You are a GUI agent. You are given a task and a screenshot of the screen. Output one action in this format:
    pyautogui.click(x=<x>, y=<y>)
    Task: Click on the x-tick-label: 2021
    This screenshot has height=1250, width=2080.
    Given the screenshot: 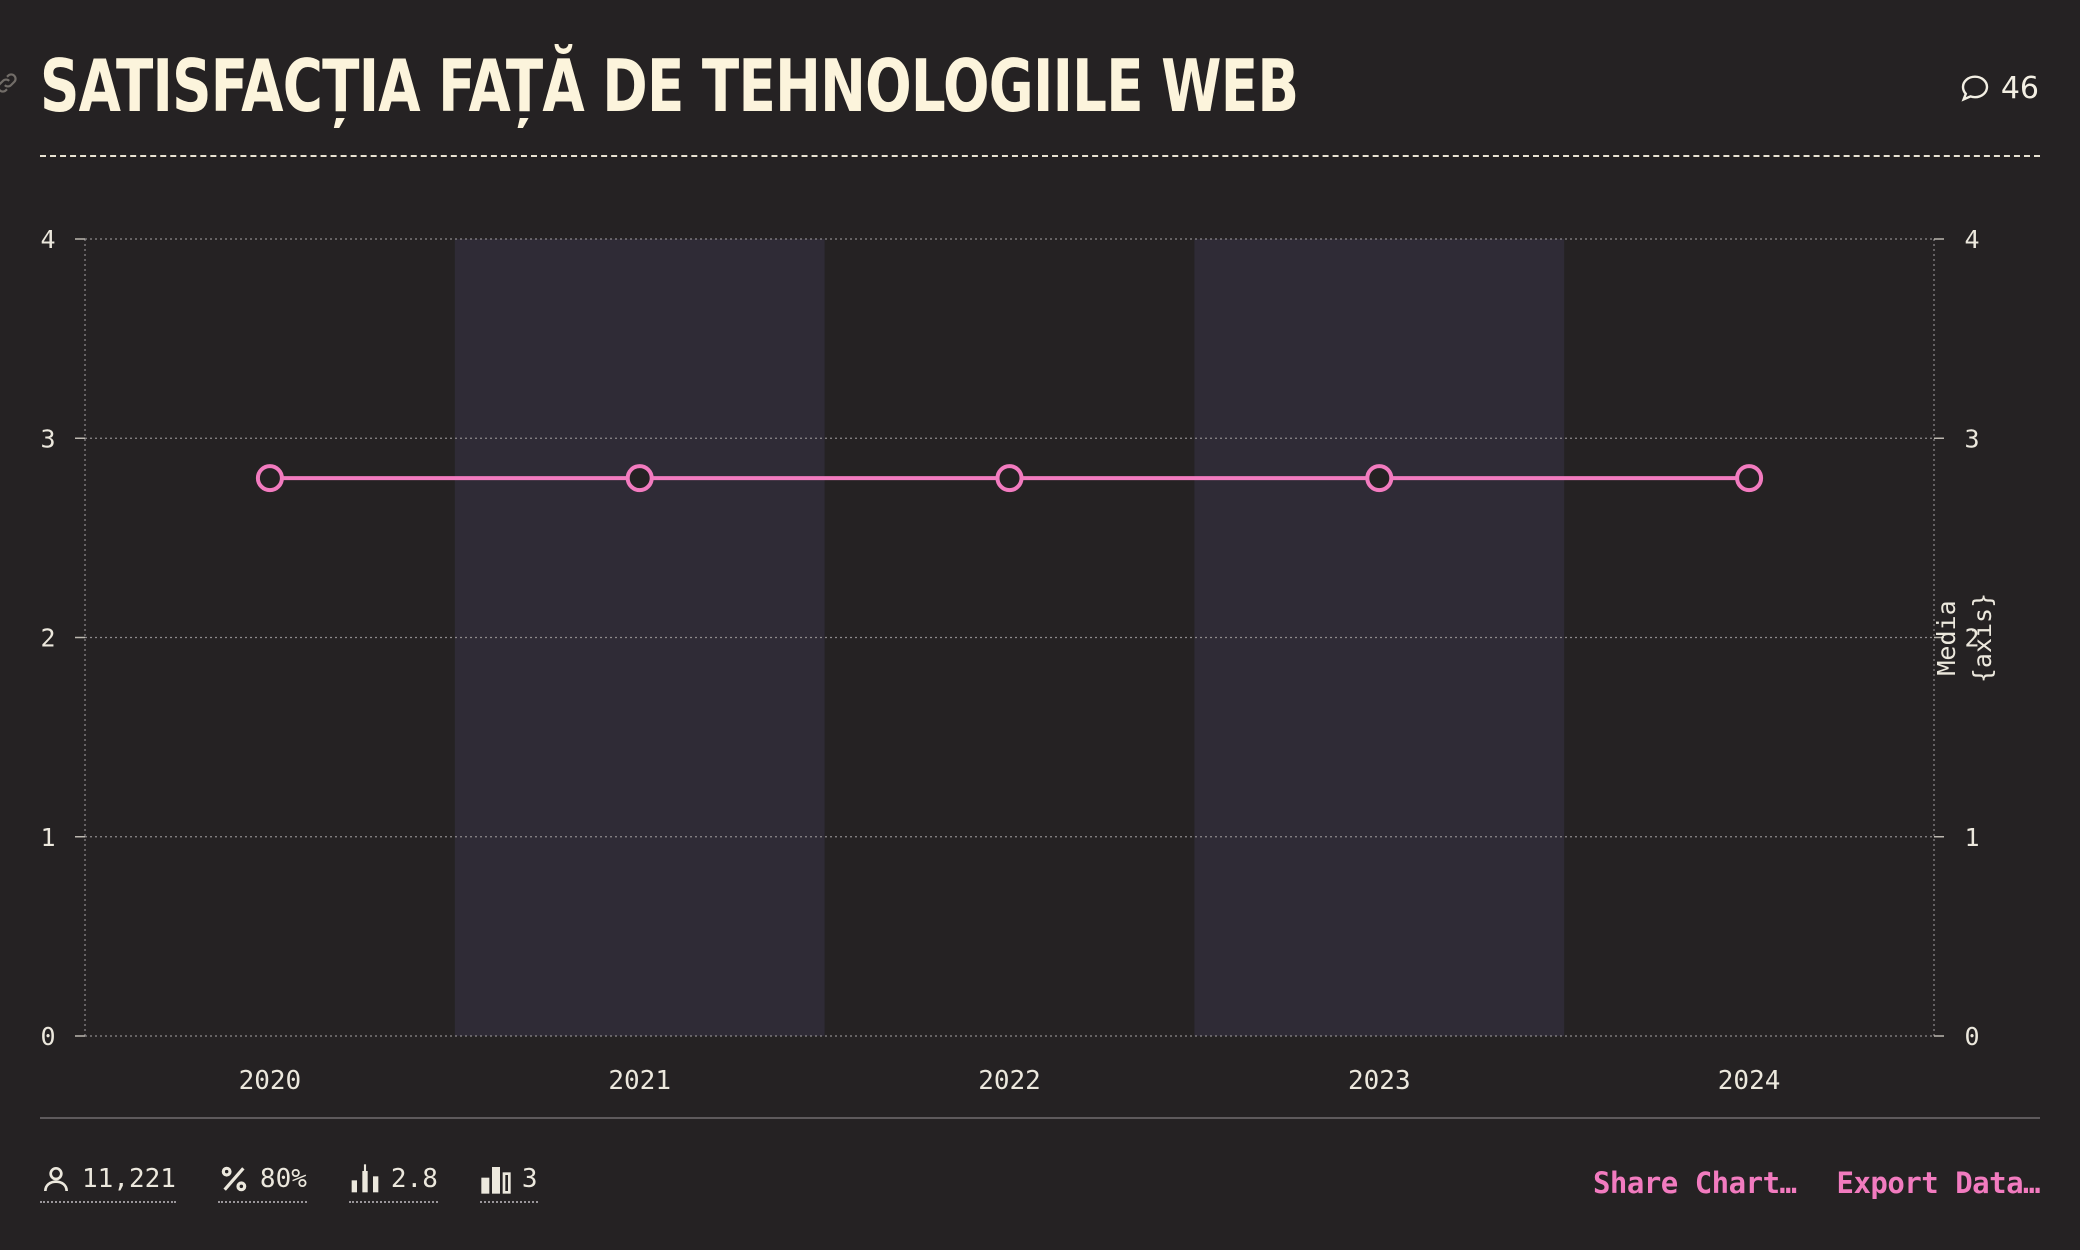 What is the action you would take?
    pyautogui.click(x=639, y=1081)
    